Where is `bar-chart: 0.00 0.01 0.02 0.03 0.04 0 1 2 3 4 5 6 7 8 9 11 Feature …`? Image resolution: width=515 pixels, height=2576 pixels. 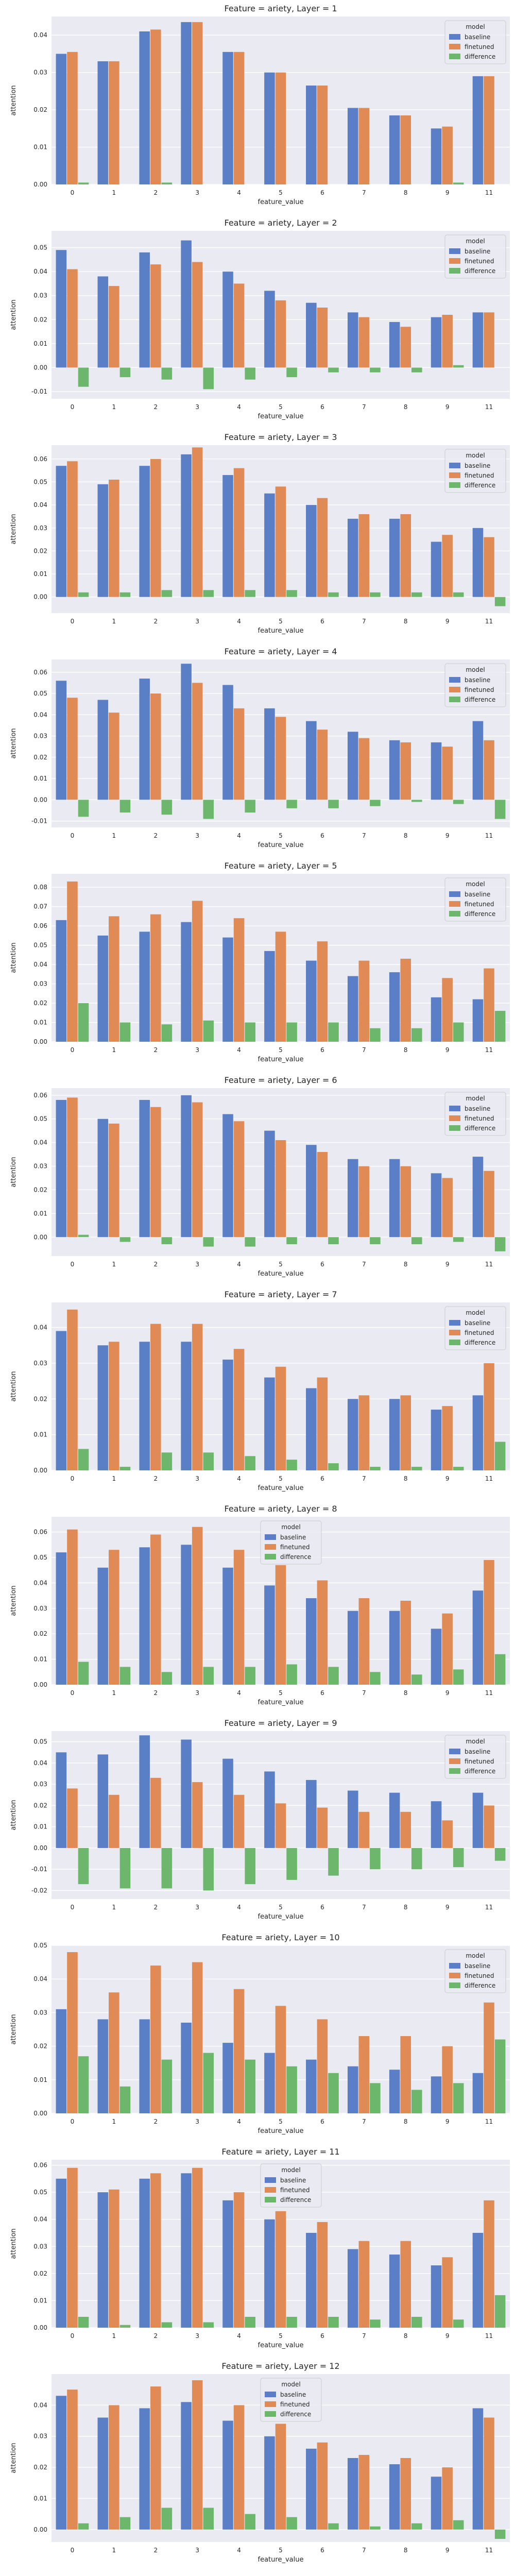
bar-chart: 0.00 0.01 0.02 0.03 0.04 0 1 2 3 4 5 6 7 8 9 11 Feature … is located at coordinates (260, 105).